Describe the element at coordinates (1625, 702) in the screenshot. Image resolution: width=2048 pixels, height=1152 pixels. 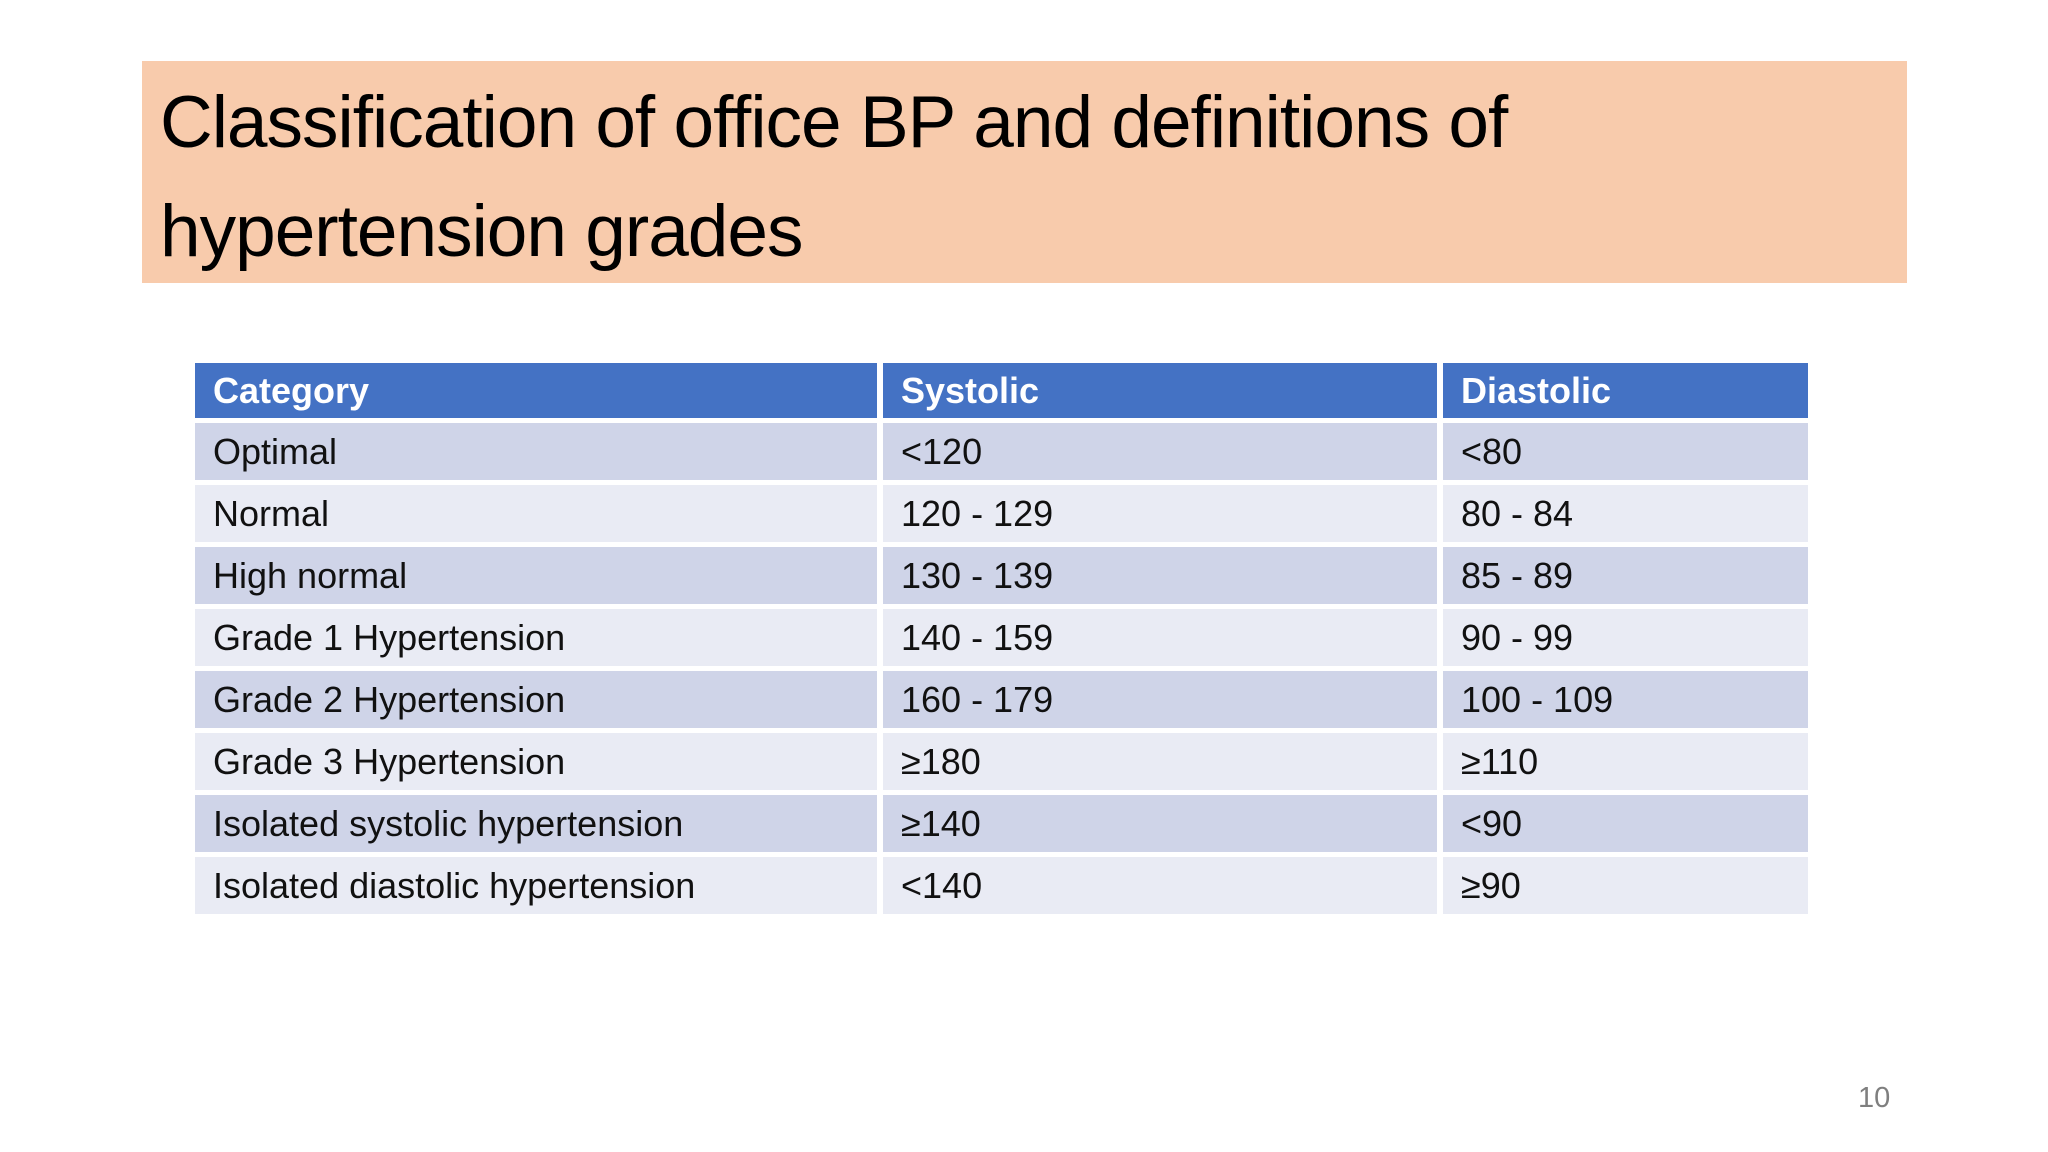
I see `cell-diastolic: 100 - 109` at that location.